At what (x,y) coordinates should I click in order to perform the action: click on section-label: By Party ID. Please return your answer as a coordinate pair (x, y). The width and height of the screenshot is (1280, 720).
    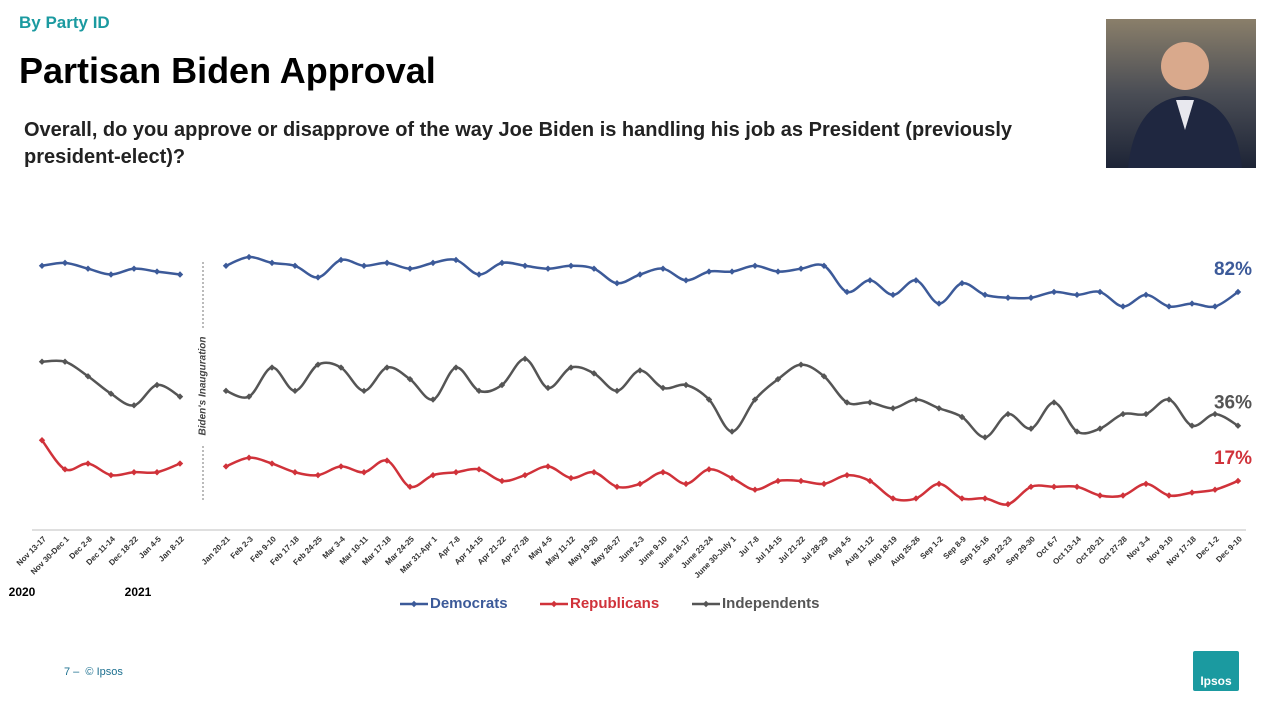
    Looking at the image, I should click on (64, 22).